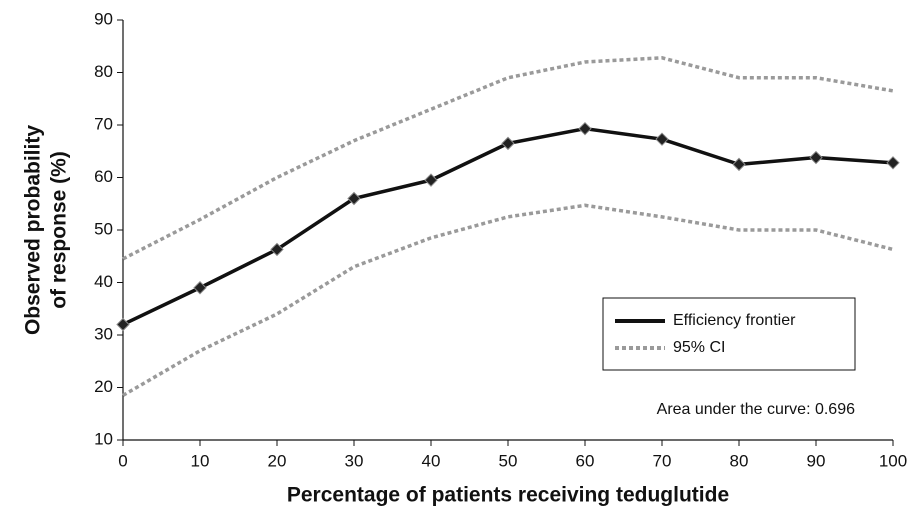  I want to click on x-tick-label: 50, so click(508, 460).